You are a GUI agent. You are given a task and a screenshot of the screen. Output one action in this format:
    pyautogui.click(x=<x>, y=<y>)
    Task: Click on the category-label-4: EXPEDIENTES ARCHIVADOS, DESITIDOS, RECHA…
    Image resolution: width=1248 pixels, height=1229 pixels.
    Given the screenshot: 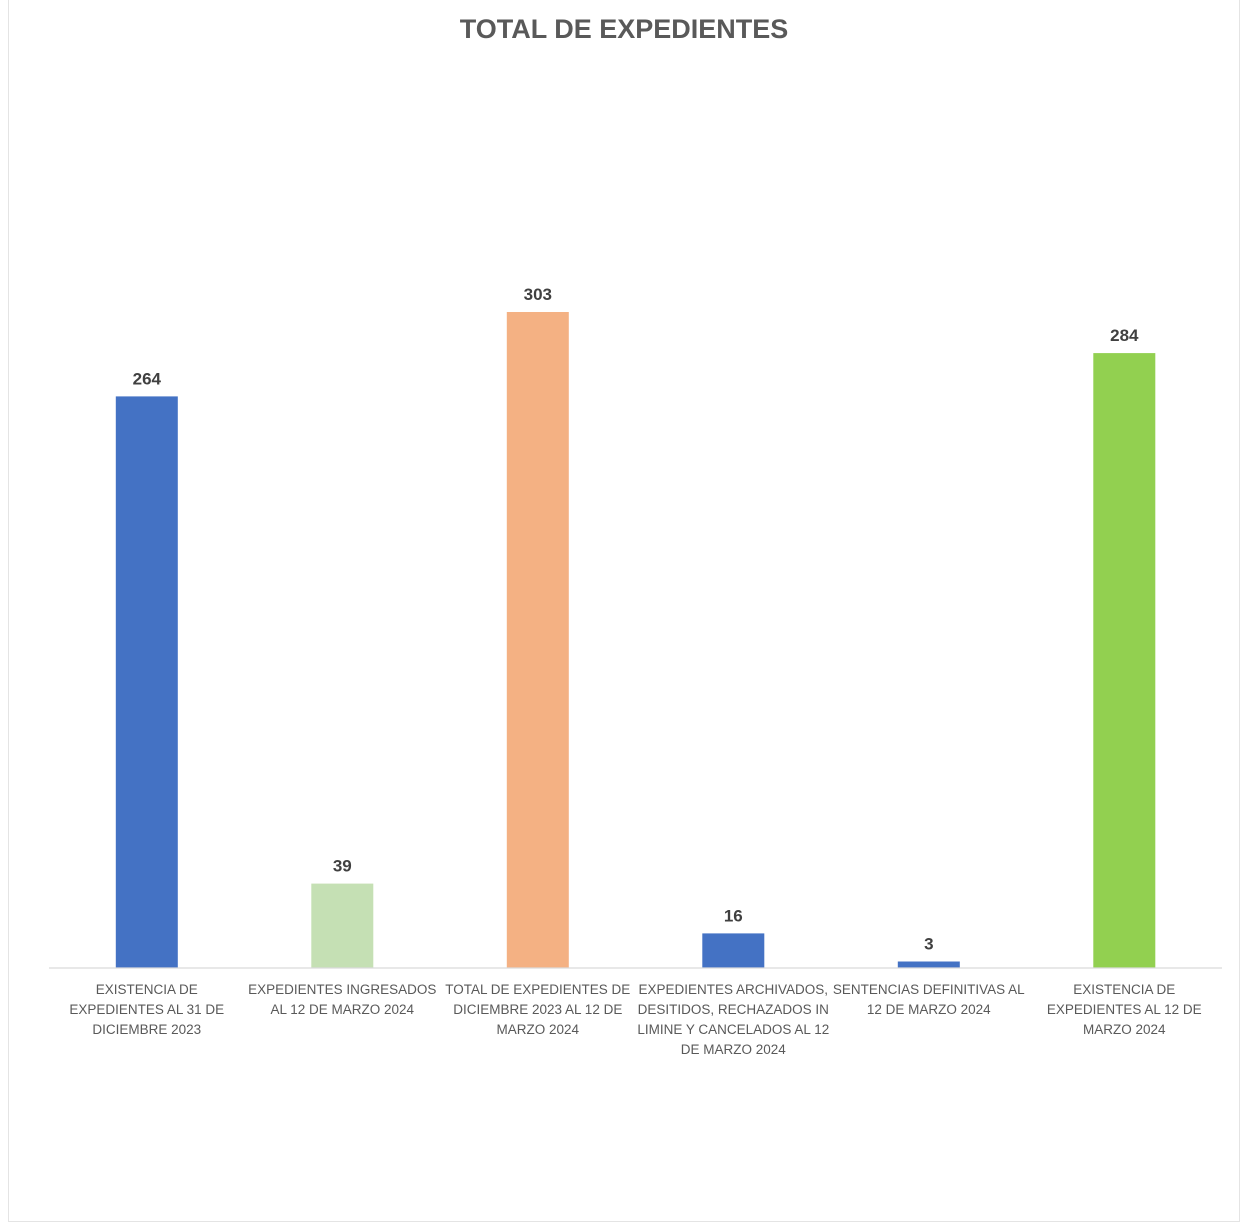 What is the action you would take?
    pyautogui.click(x=733, y=1019)
    